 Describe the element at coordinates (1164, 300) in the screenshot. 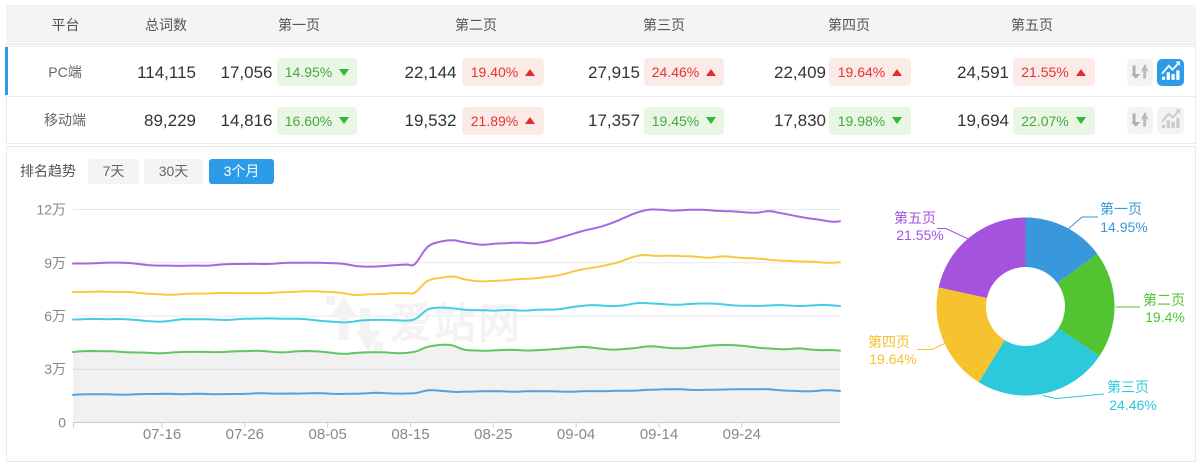

I see `svg-text: 第二页` at that location.